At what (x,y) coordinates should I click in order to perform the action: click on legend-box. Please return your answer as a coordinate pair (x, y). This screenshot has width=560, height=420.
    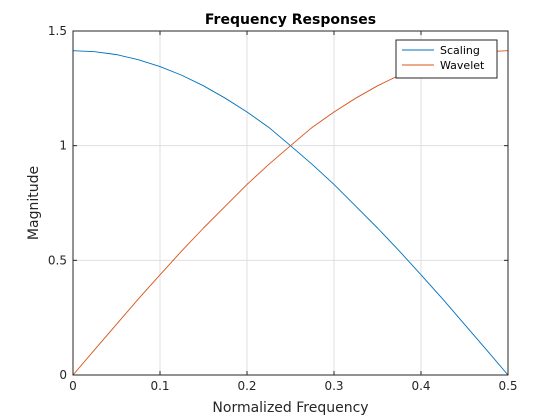
    Looking at the image, I should click on (446, 59).